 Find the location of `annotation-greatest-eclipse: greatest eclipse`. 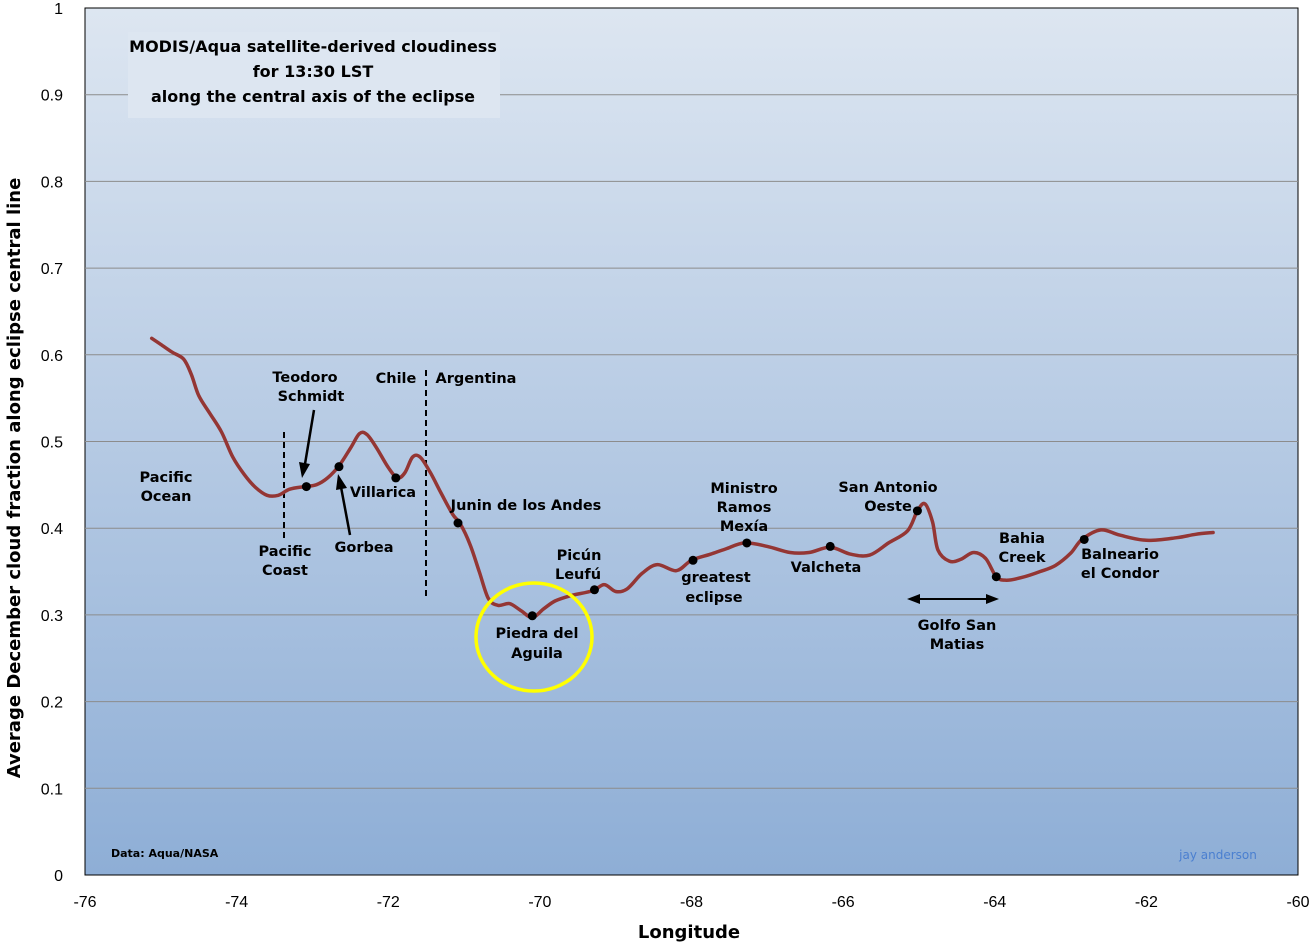

annotation-greatest-eclipse: greatest eclipse is located at coordinates (716, 588).